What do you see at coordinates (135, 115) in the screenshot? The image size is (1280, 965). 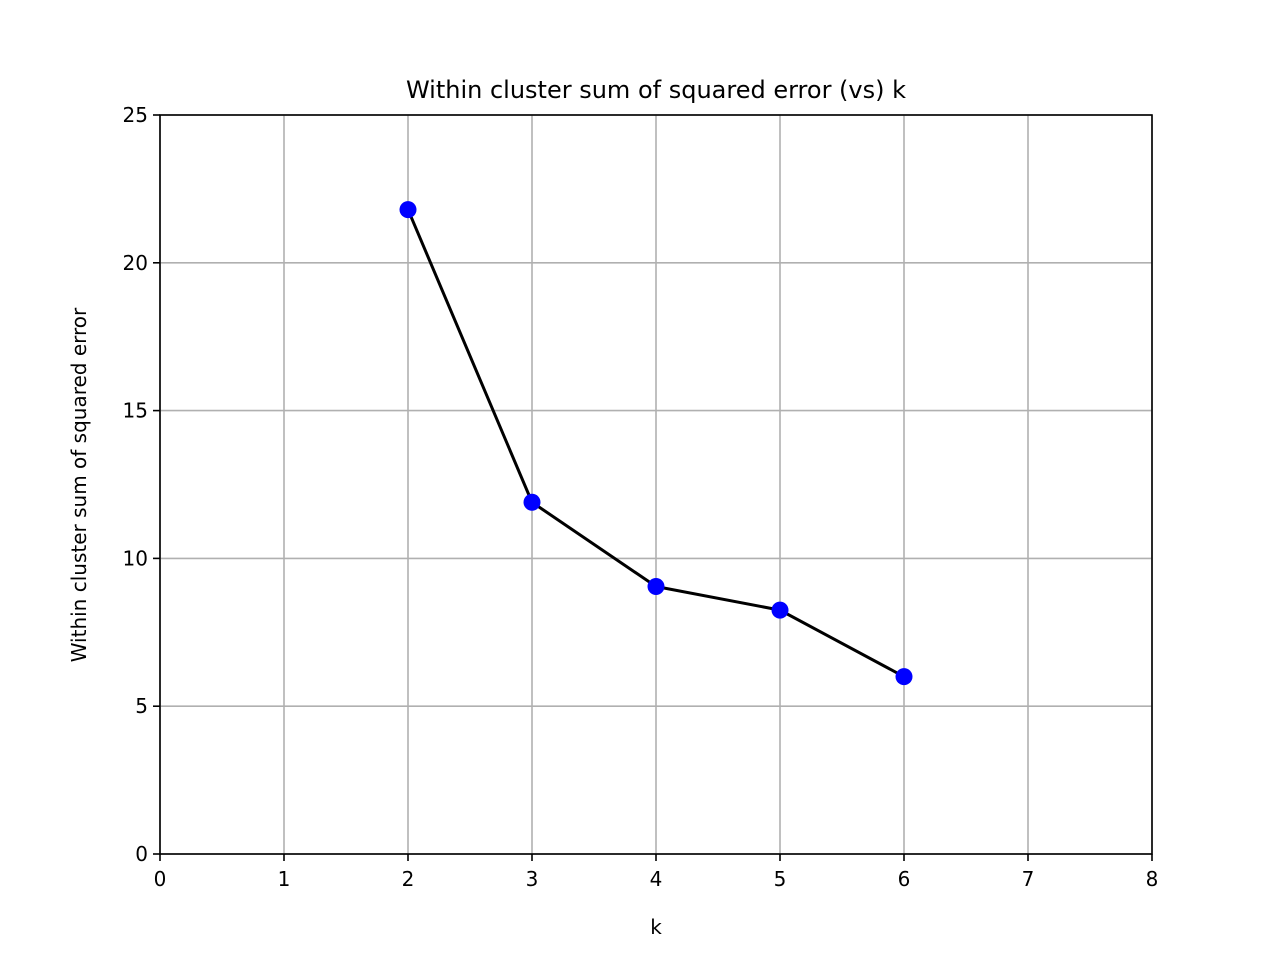 I see `y-tick-label: 25` at bounding box center [135, 115].